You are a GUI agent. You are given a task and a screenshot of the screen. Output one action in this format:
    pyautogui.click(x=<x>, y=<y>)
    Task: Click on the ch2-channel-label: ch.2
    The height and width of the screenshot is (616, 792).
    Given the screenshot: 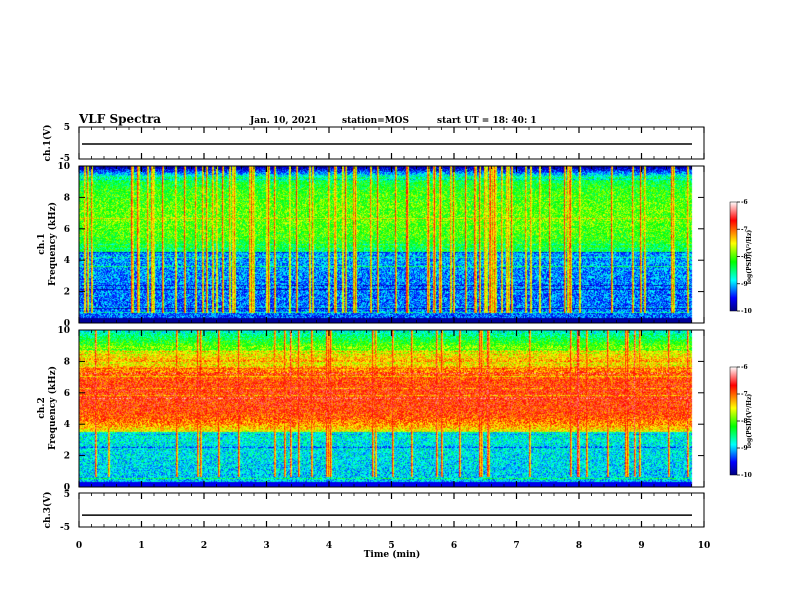 What is the action you would take?
    pyautogui.click(x=42, y=407)
    